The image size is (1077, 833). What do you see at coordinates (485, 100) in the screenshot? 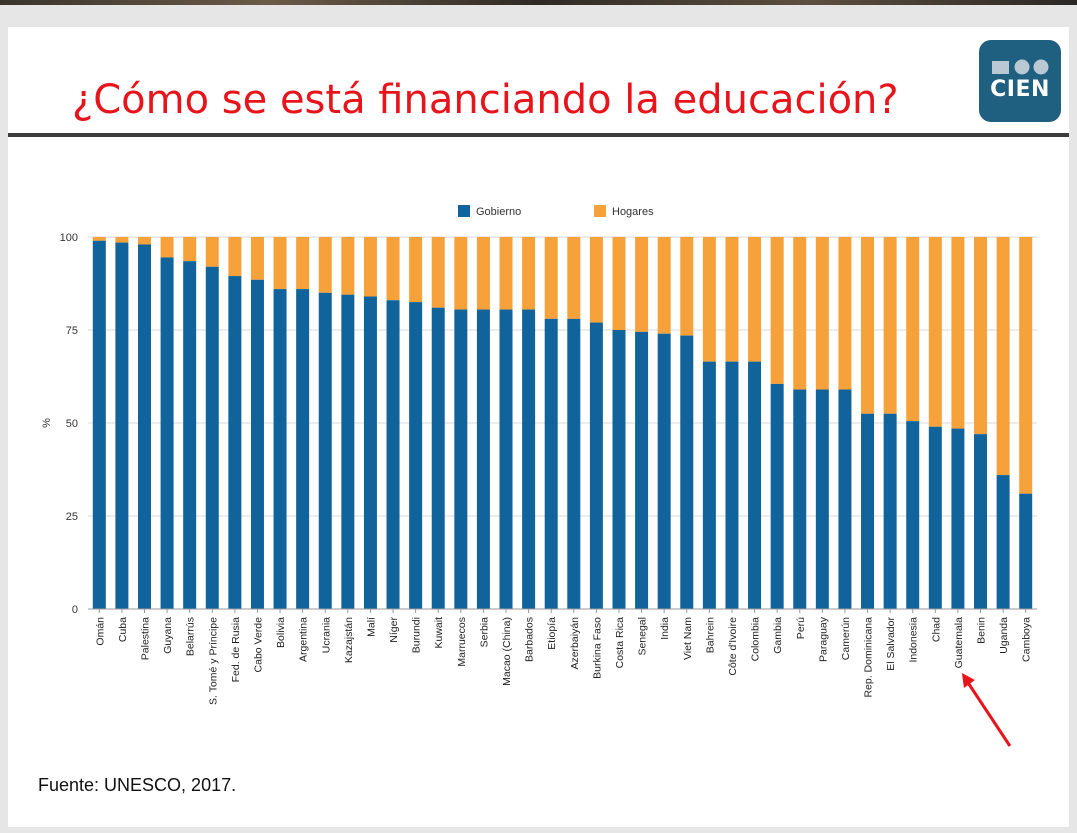
I see `slide-title: ¿Cómo se está financiando la educación?` at bounding box center [485, 100].